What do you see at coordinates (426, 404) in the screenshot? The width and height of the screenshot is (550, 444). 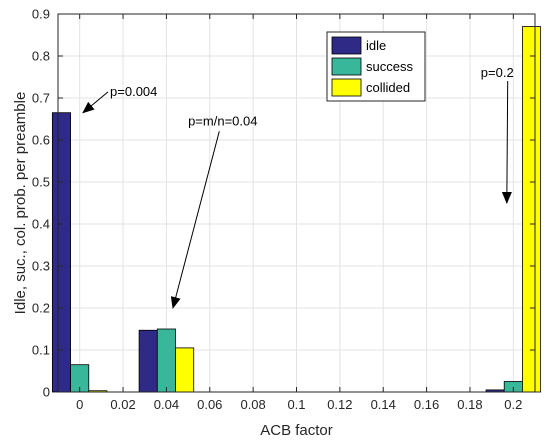 I see `x-tick-label: 0.16` at bounding box center [426, 404].